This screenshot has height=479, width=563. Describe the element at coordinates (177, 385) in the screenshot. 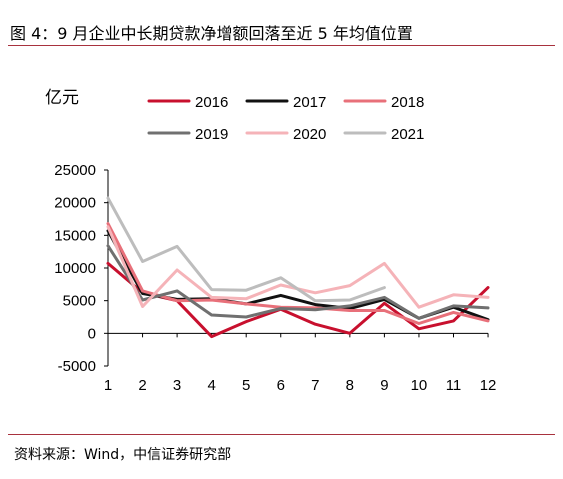

I see `x-tick-label: 3` at that location.